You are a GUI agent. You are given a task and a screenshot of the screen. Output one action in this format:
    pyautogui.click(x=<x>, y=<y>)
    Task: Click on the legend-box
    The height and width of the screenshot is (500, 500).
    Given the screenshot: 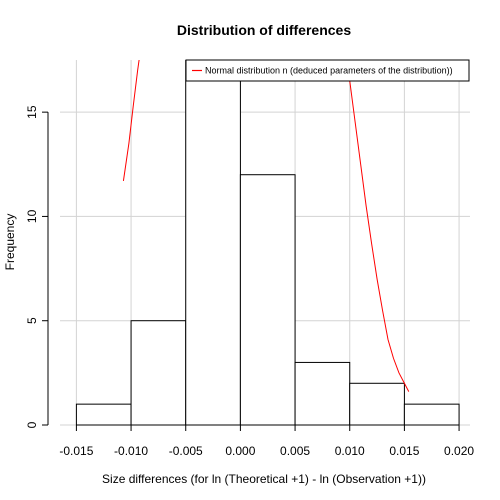 What is the action you would take?
    pyautogui.click(x=327, y=70)
    